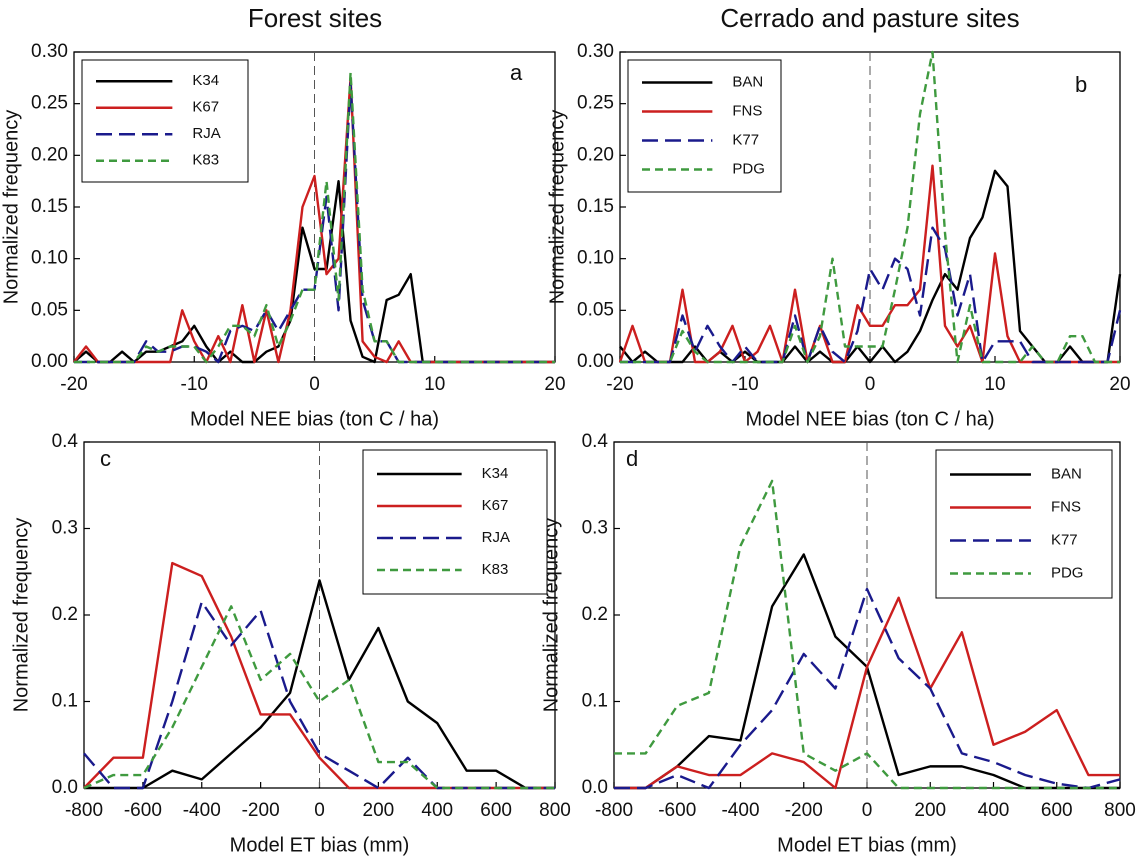 The width and height of the screenshot is (1141, 867). I want to click on panel-letter: b, so click(1081, 84).